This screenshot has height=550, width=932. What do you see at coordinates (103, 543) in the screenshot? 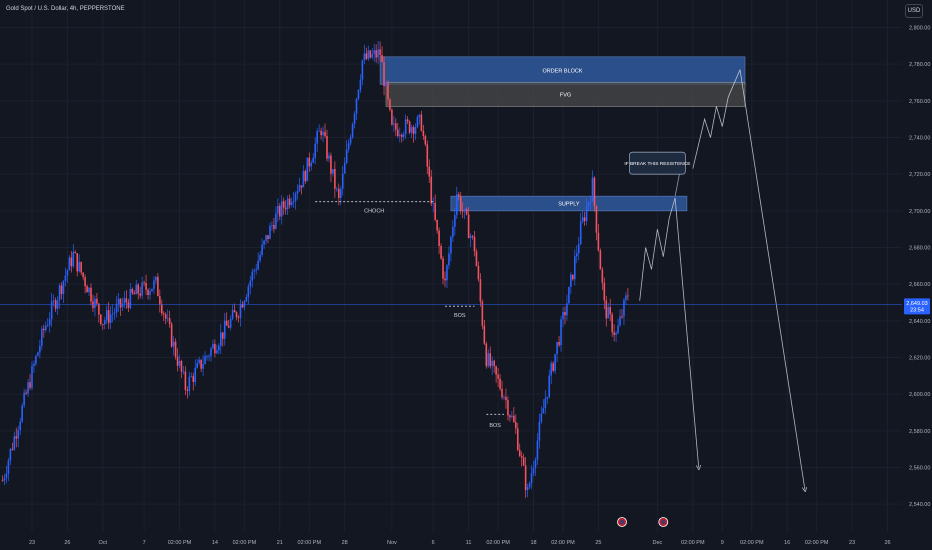
I see `time-tick-label: Oct` at bounding box center [103, 543].